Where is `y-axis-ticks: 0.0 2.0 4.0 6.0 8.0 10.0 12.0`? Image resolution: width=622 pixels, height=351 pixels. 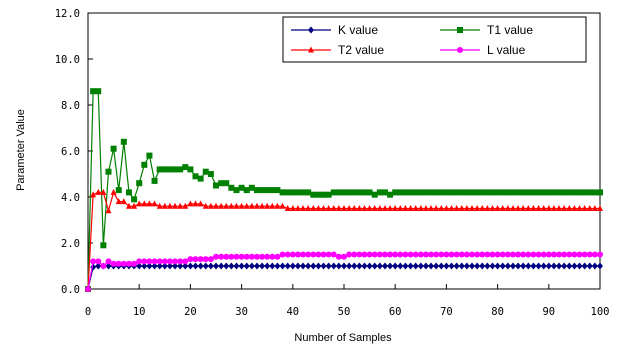 y-axis-ticks: 0.0 2.0 4.0 6.0 8.0 10.0 12.0 is located at coordinates (74, 152).